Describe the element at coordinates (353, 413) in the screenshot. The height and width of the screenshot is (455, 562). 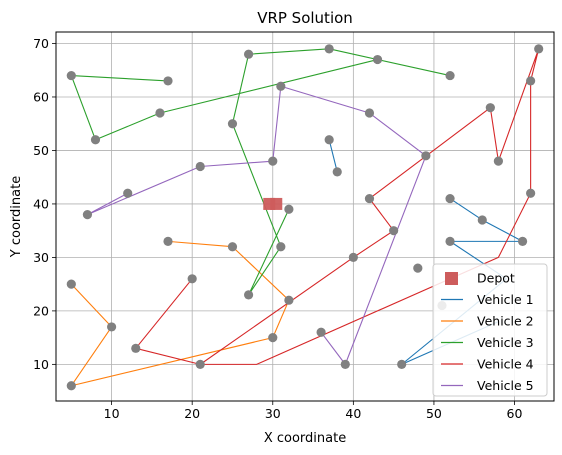
I see `x-tick-label: 40` at that location.